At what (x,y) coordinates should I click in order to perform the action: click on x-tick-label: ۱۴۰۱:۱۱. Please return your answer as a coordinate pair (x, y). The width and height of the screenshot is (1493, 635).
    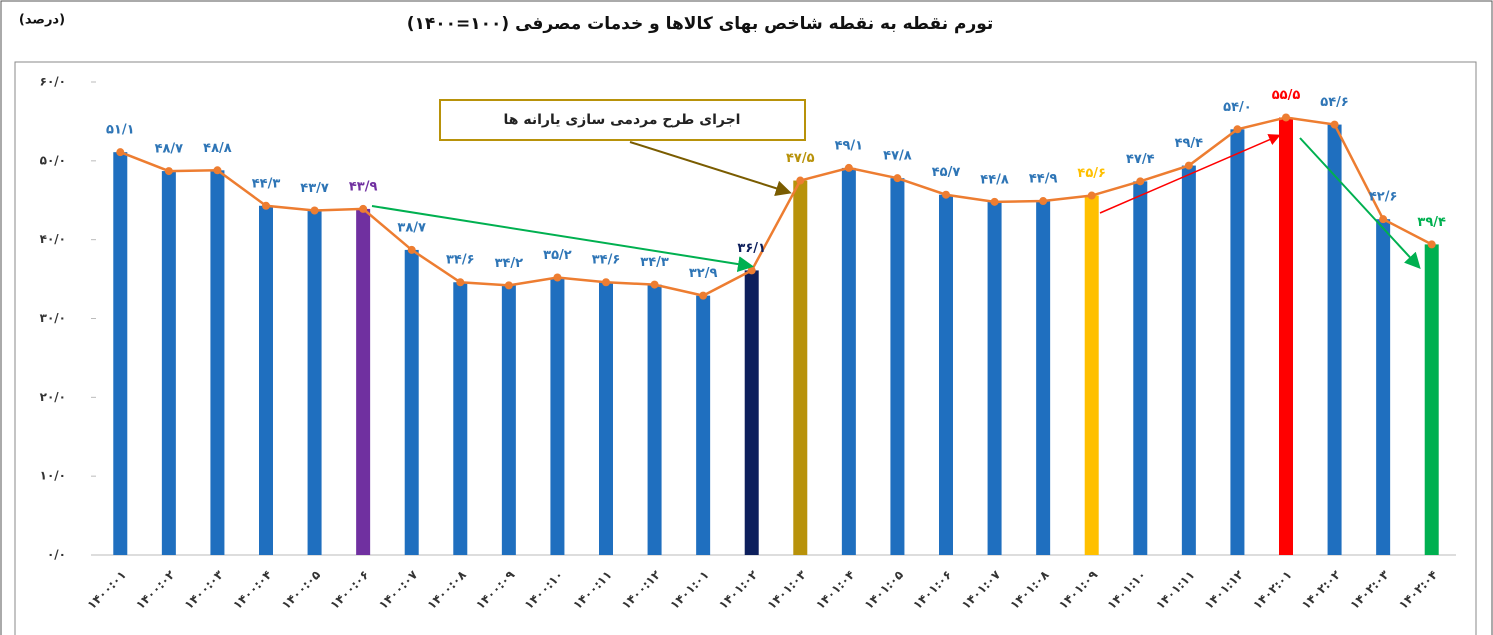
    Looking at the image, I should click on (1175, 590).